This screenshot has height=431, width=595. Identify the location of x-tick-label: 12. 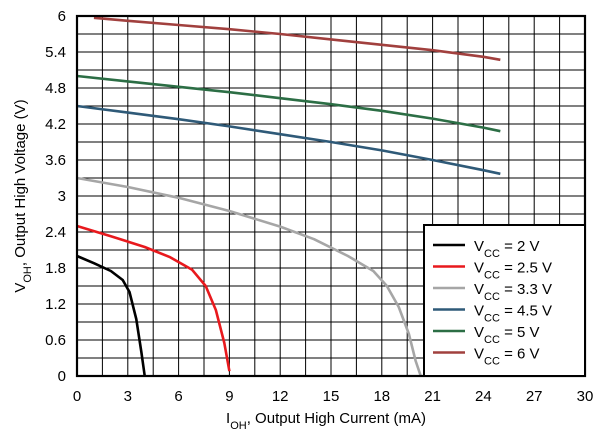
(280, 396).